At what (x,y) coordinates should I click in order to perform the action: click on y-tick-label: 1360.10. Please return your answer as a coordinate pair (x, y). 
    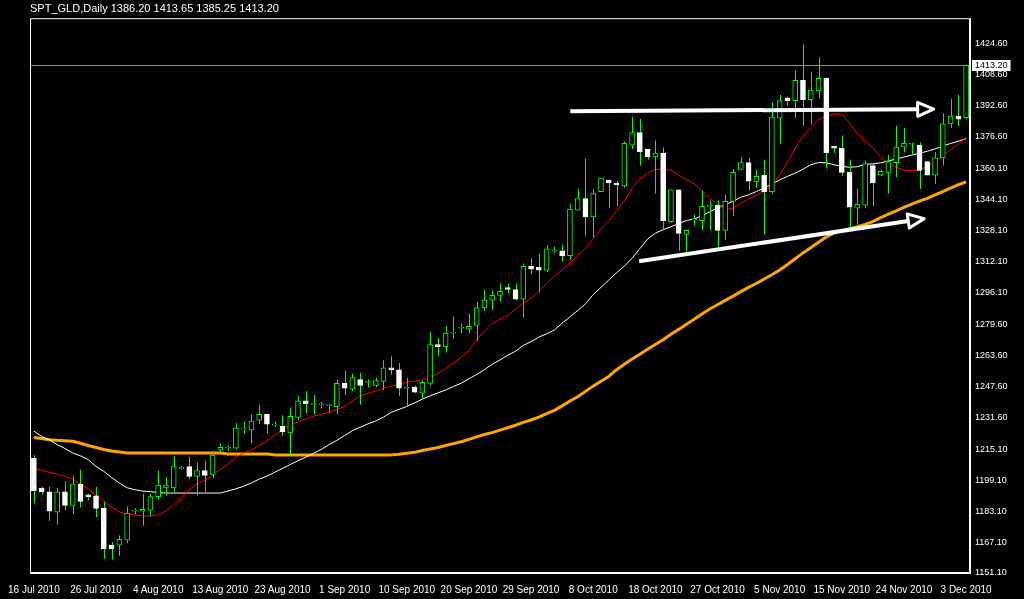
    Looking at the image, I should click on (991, 167).